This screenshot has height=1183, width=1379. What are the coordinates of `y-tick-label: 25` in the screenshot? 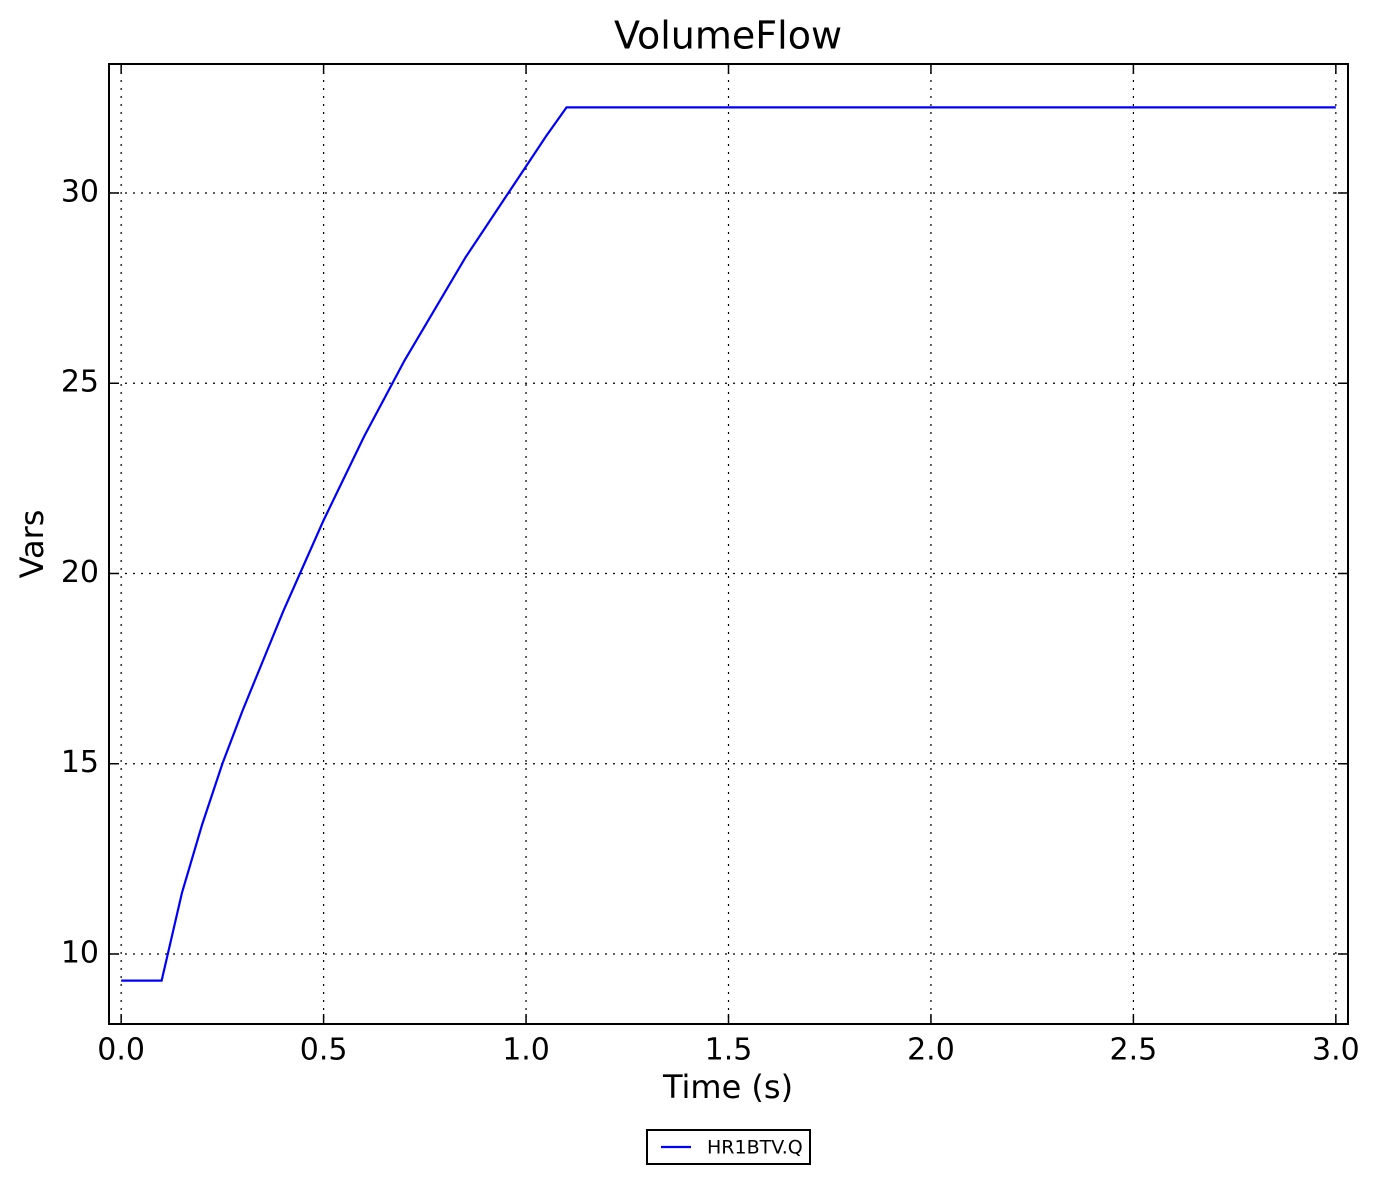 It's located at (80, 382).